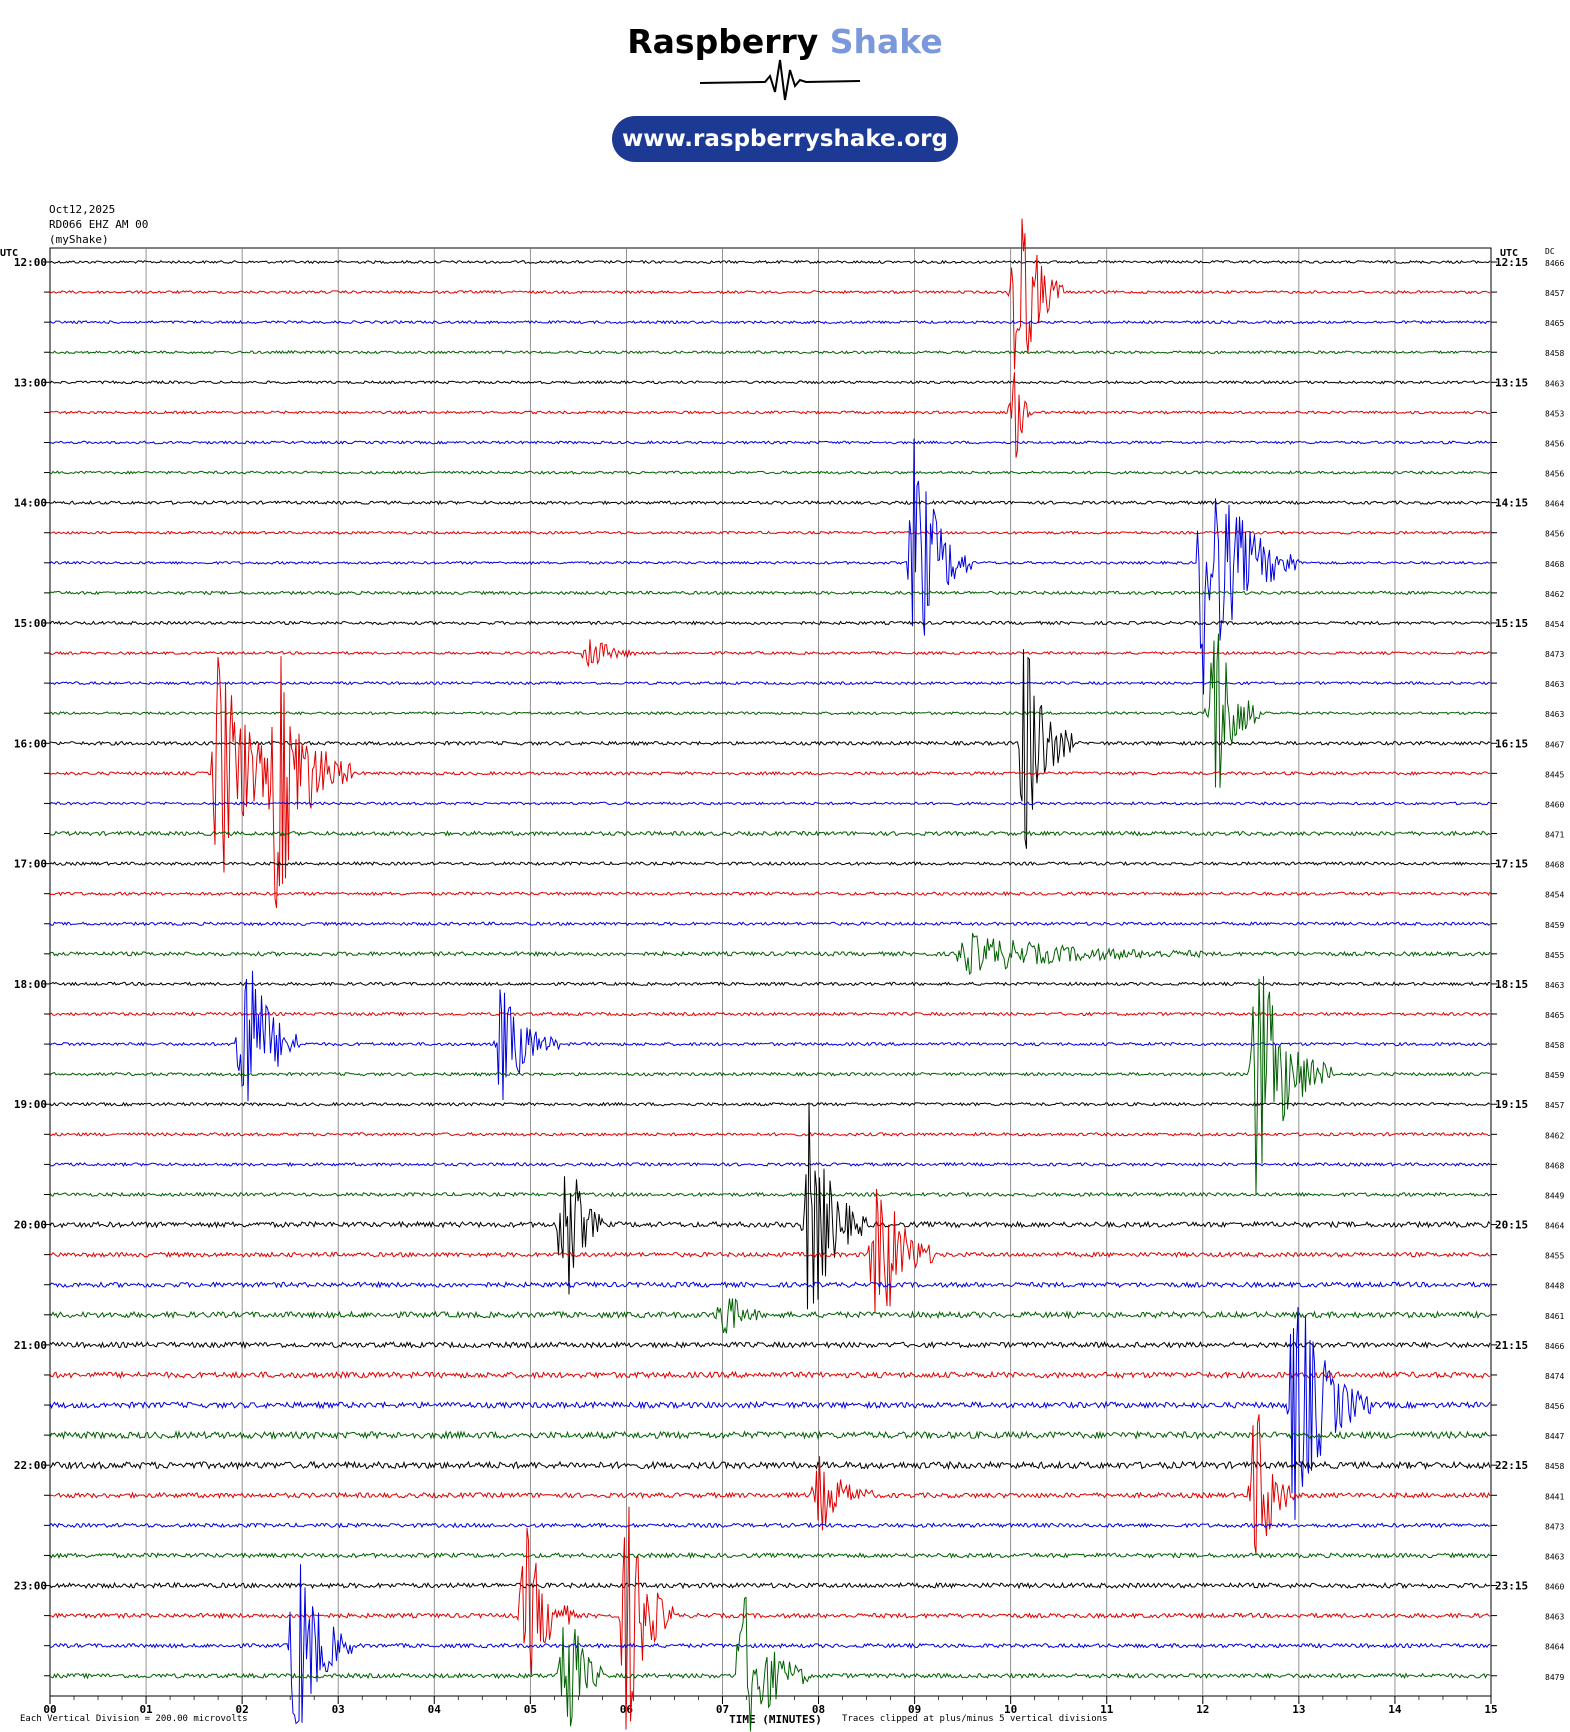  I want to click on x-tick-label: 15, so click(1490, 1709).